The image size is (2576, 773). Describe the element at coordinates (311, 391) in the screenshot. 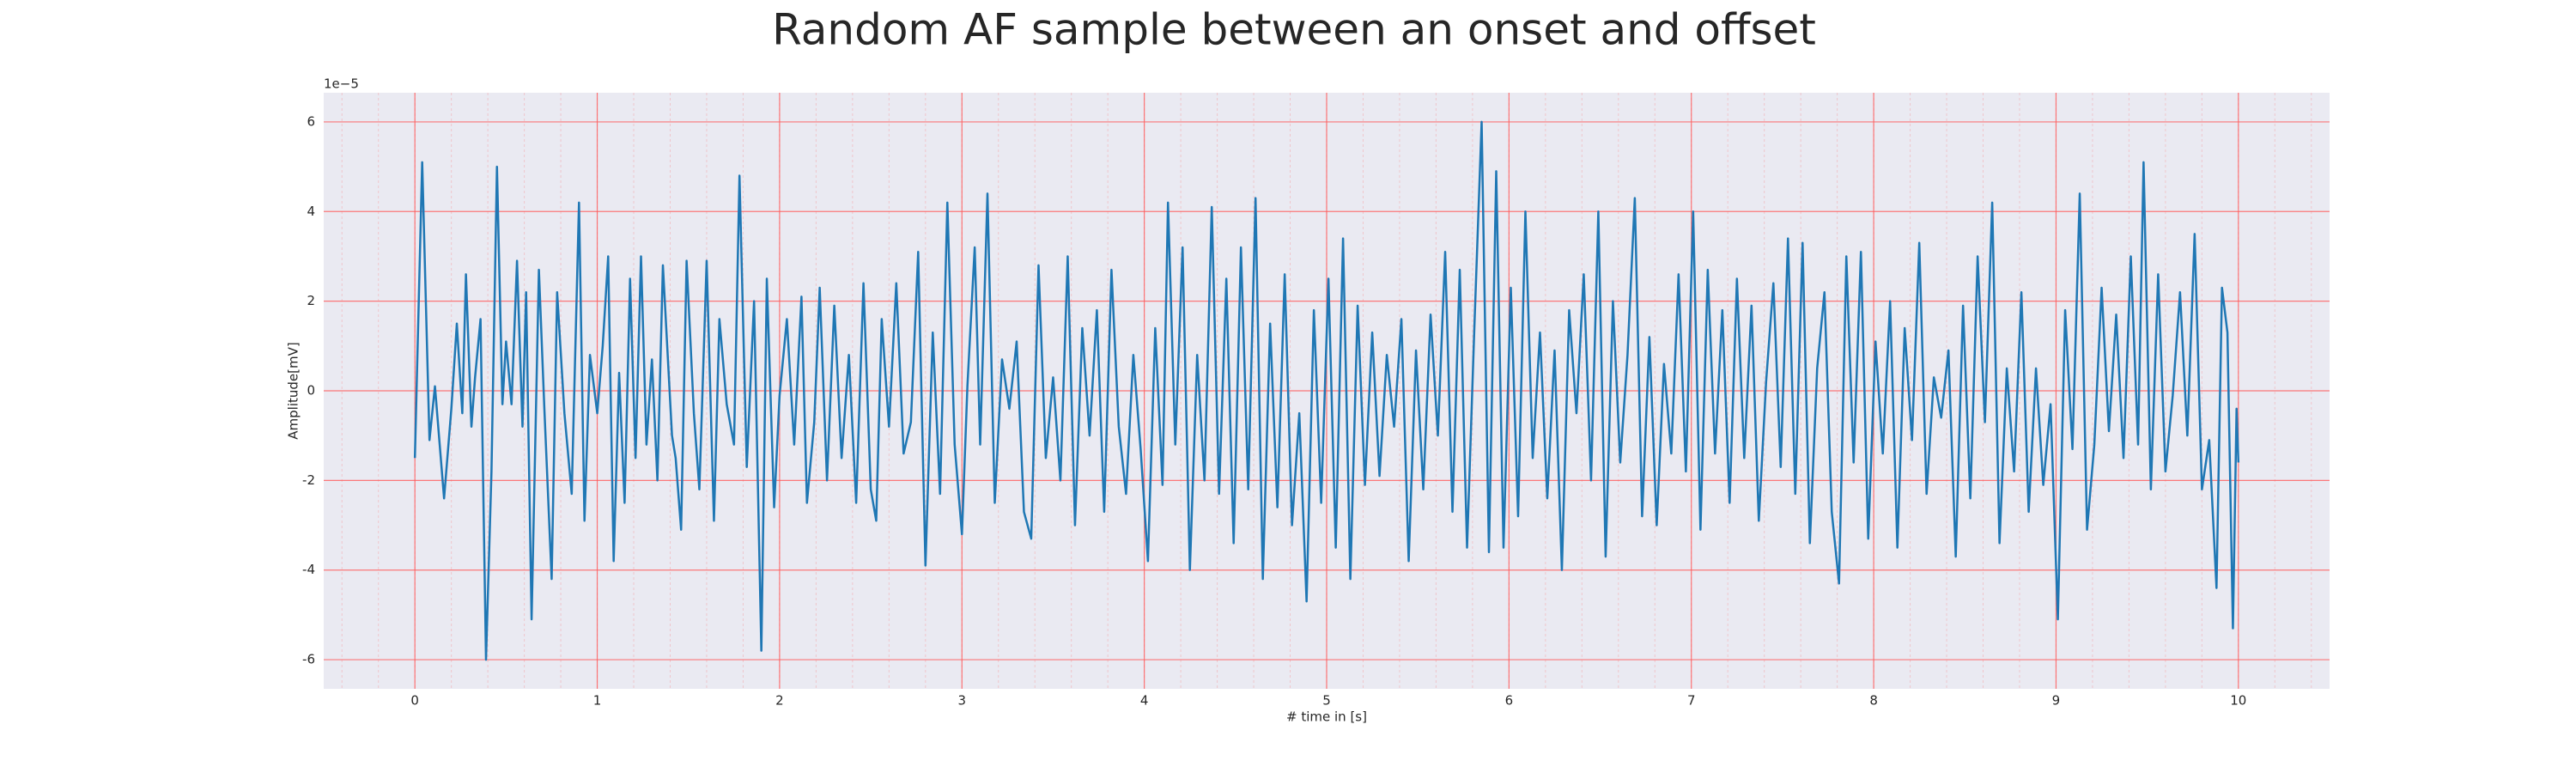

I see `y-tick-label: 0` at that location.